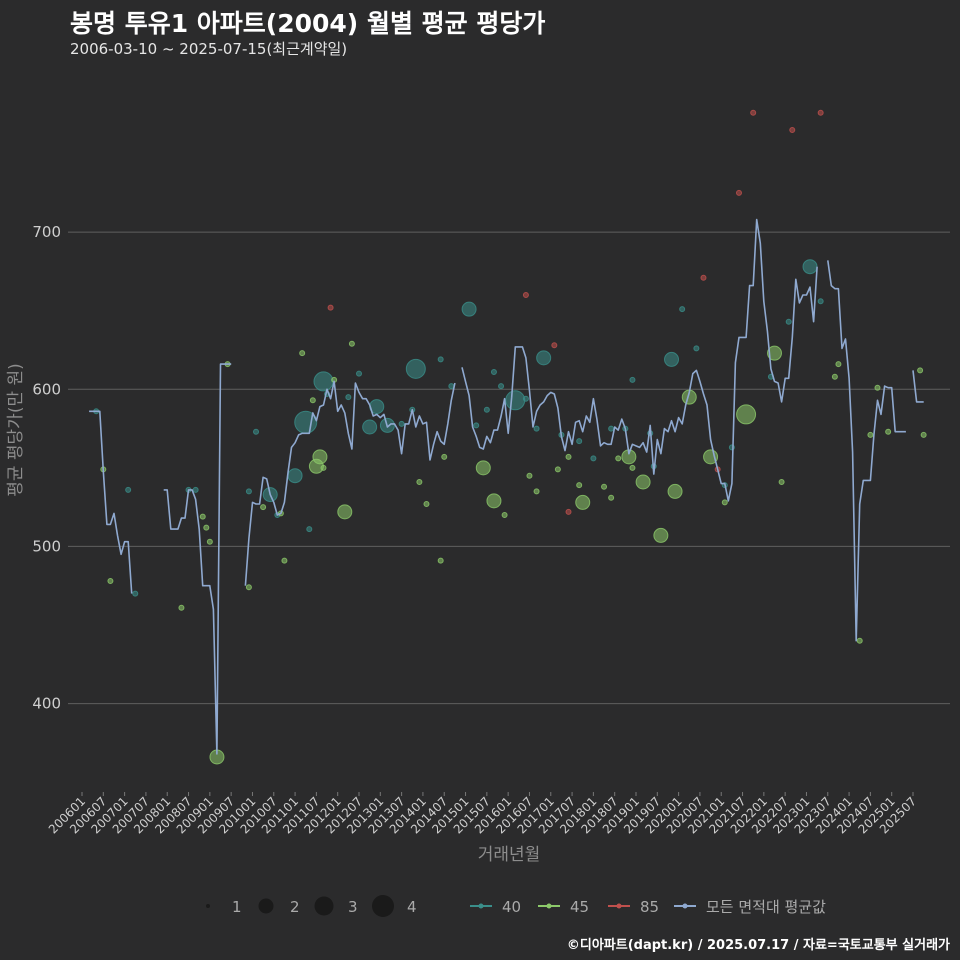  Describe the element at coordinates (579, 907) in the screenshot. I see `legend-label-1: 45` at that location.